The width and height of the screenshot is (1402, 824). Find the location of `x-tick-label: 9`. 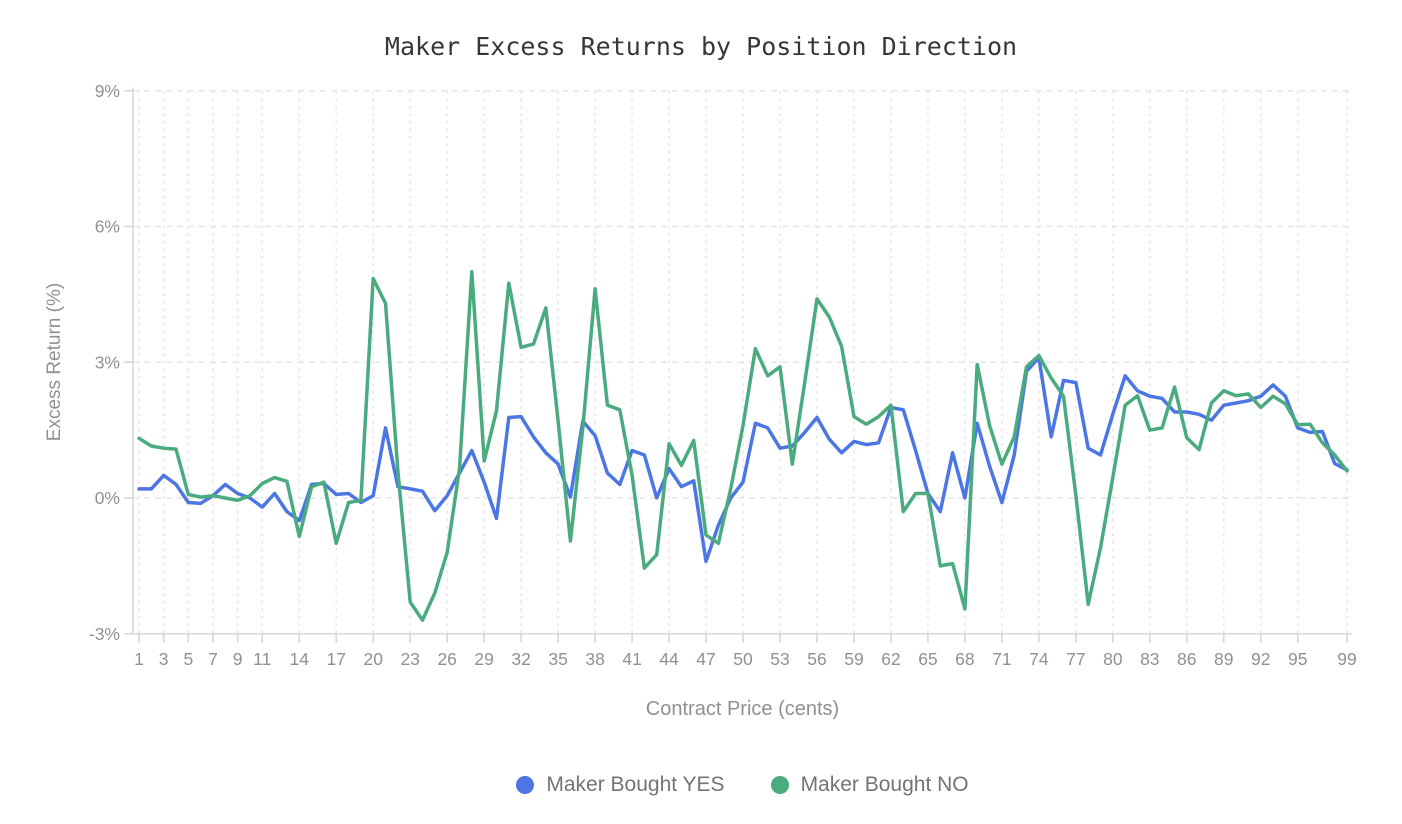

x-tick-label: 9 is located at coordinates (238, 659).